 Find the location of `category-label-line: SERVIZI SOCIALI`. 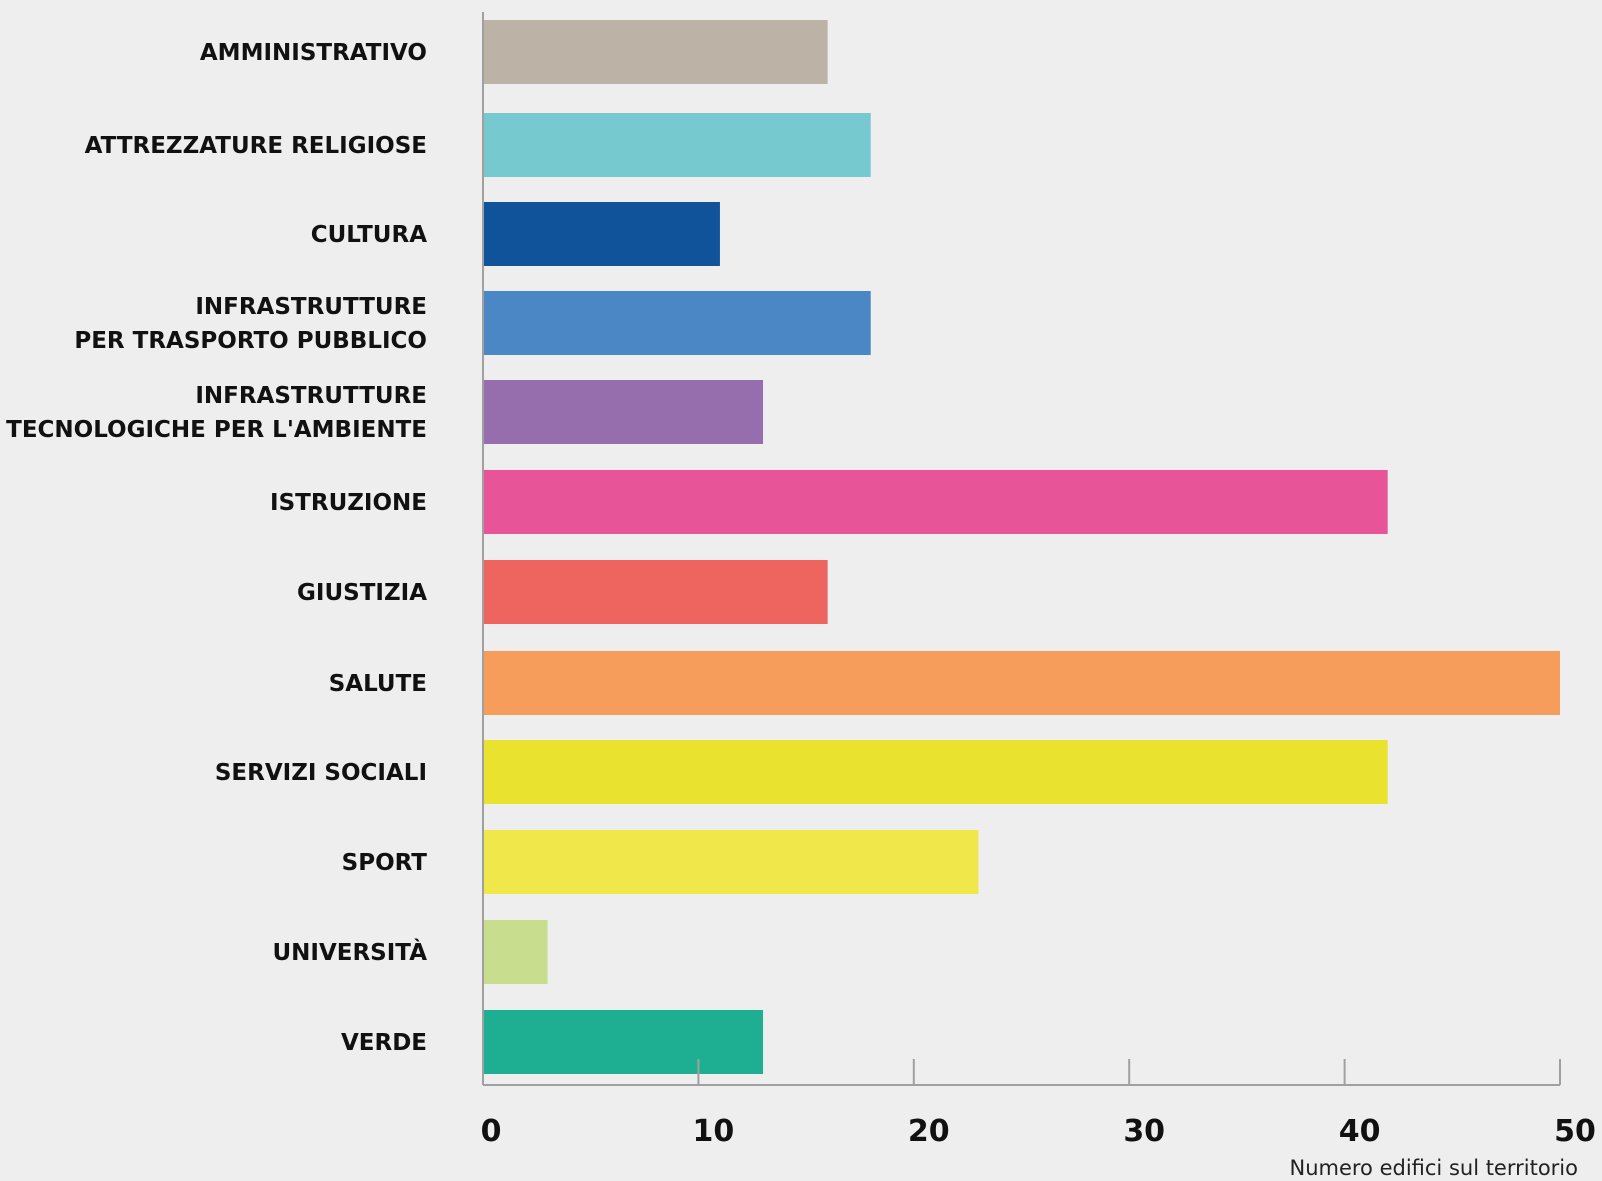

category-label-line: SERVIZI SOCIALI is located at coordinates (321, 773).